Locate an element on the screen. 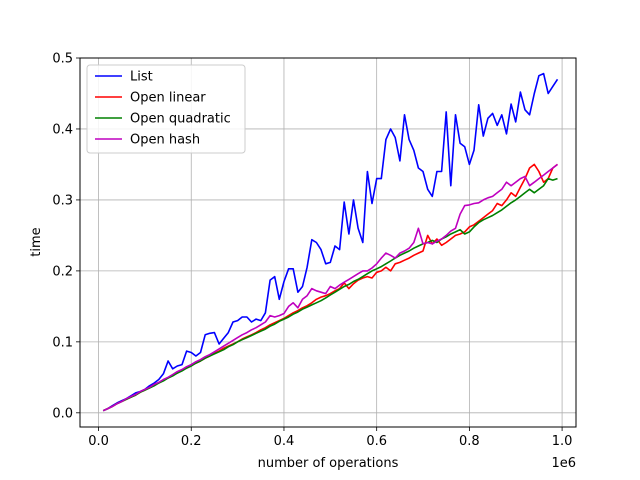 The height and width of the screenshot is (480, 640). y-tick-label: 0.2 is located at coordinates (62, 271).